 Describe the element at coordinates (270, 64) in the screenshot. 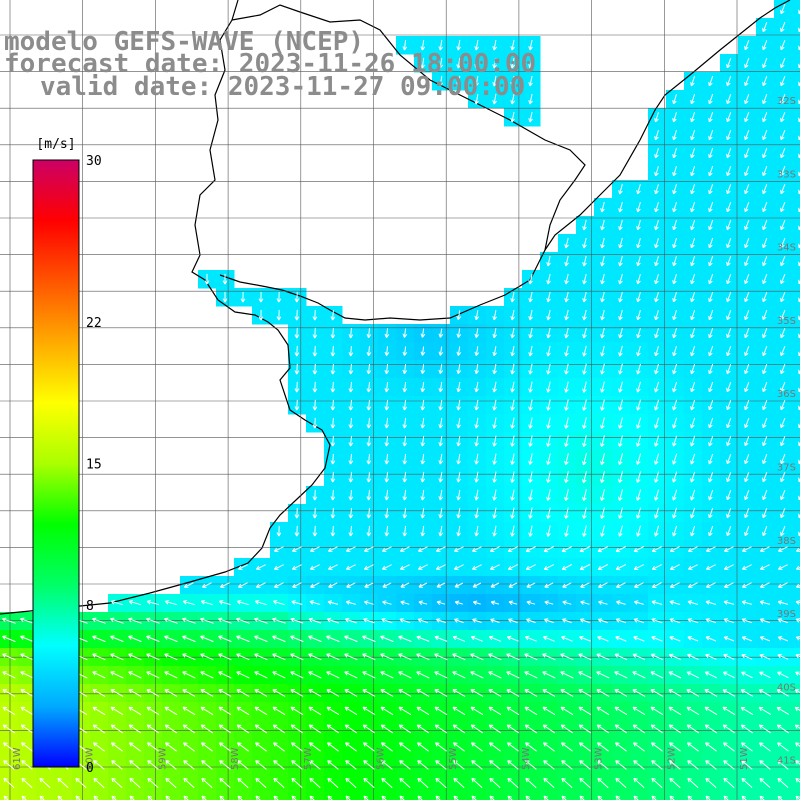

I see `title-forecast-date: forecast date: 2023-11-26 18:00:00` at that location.